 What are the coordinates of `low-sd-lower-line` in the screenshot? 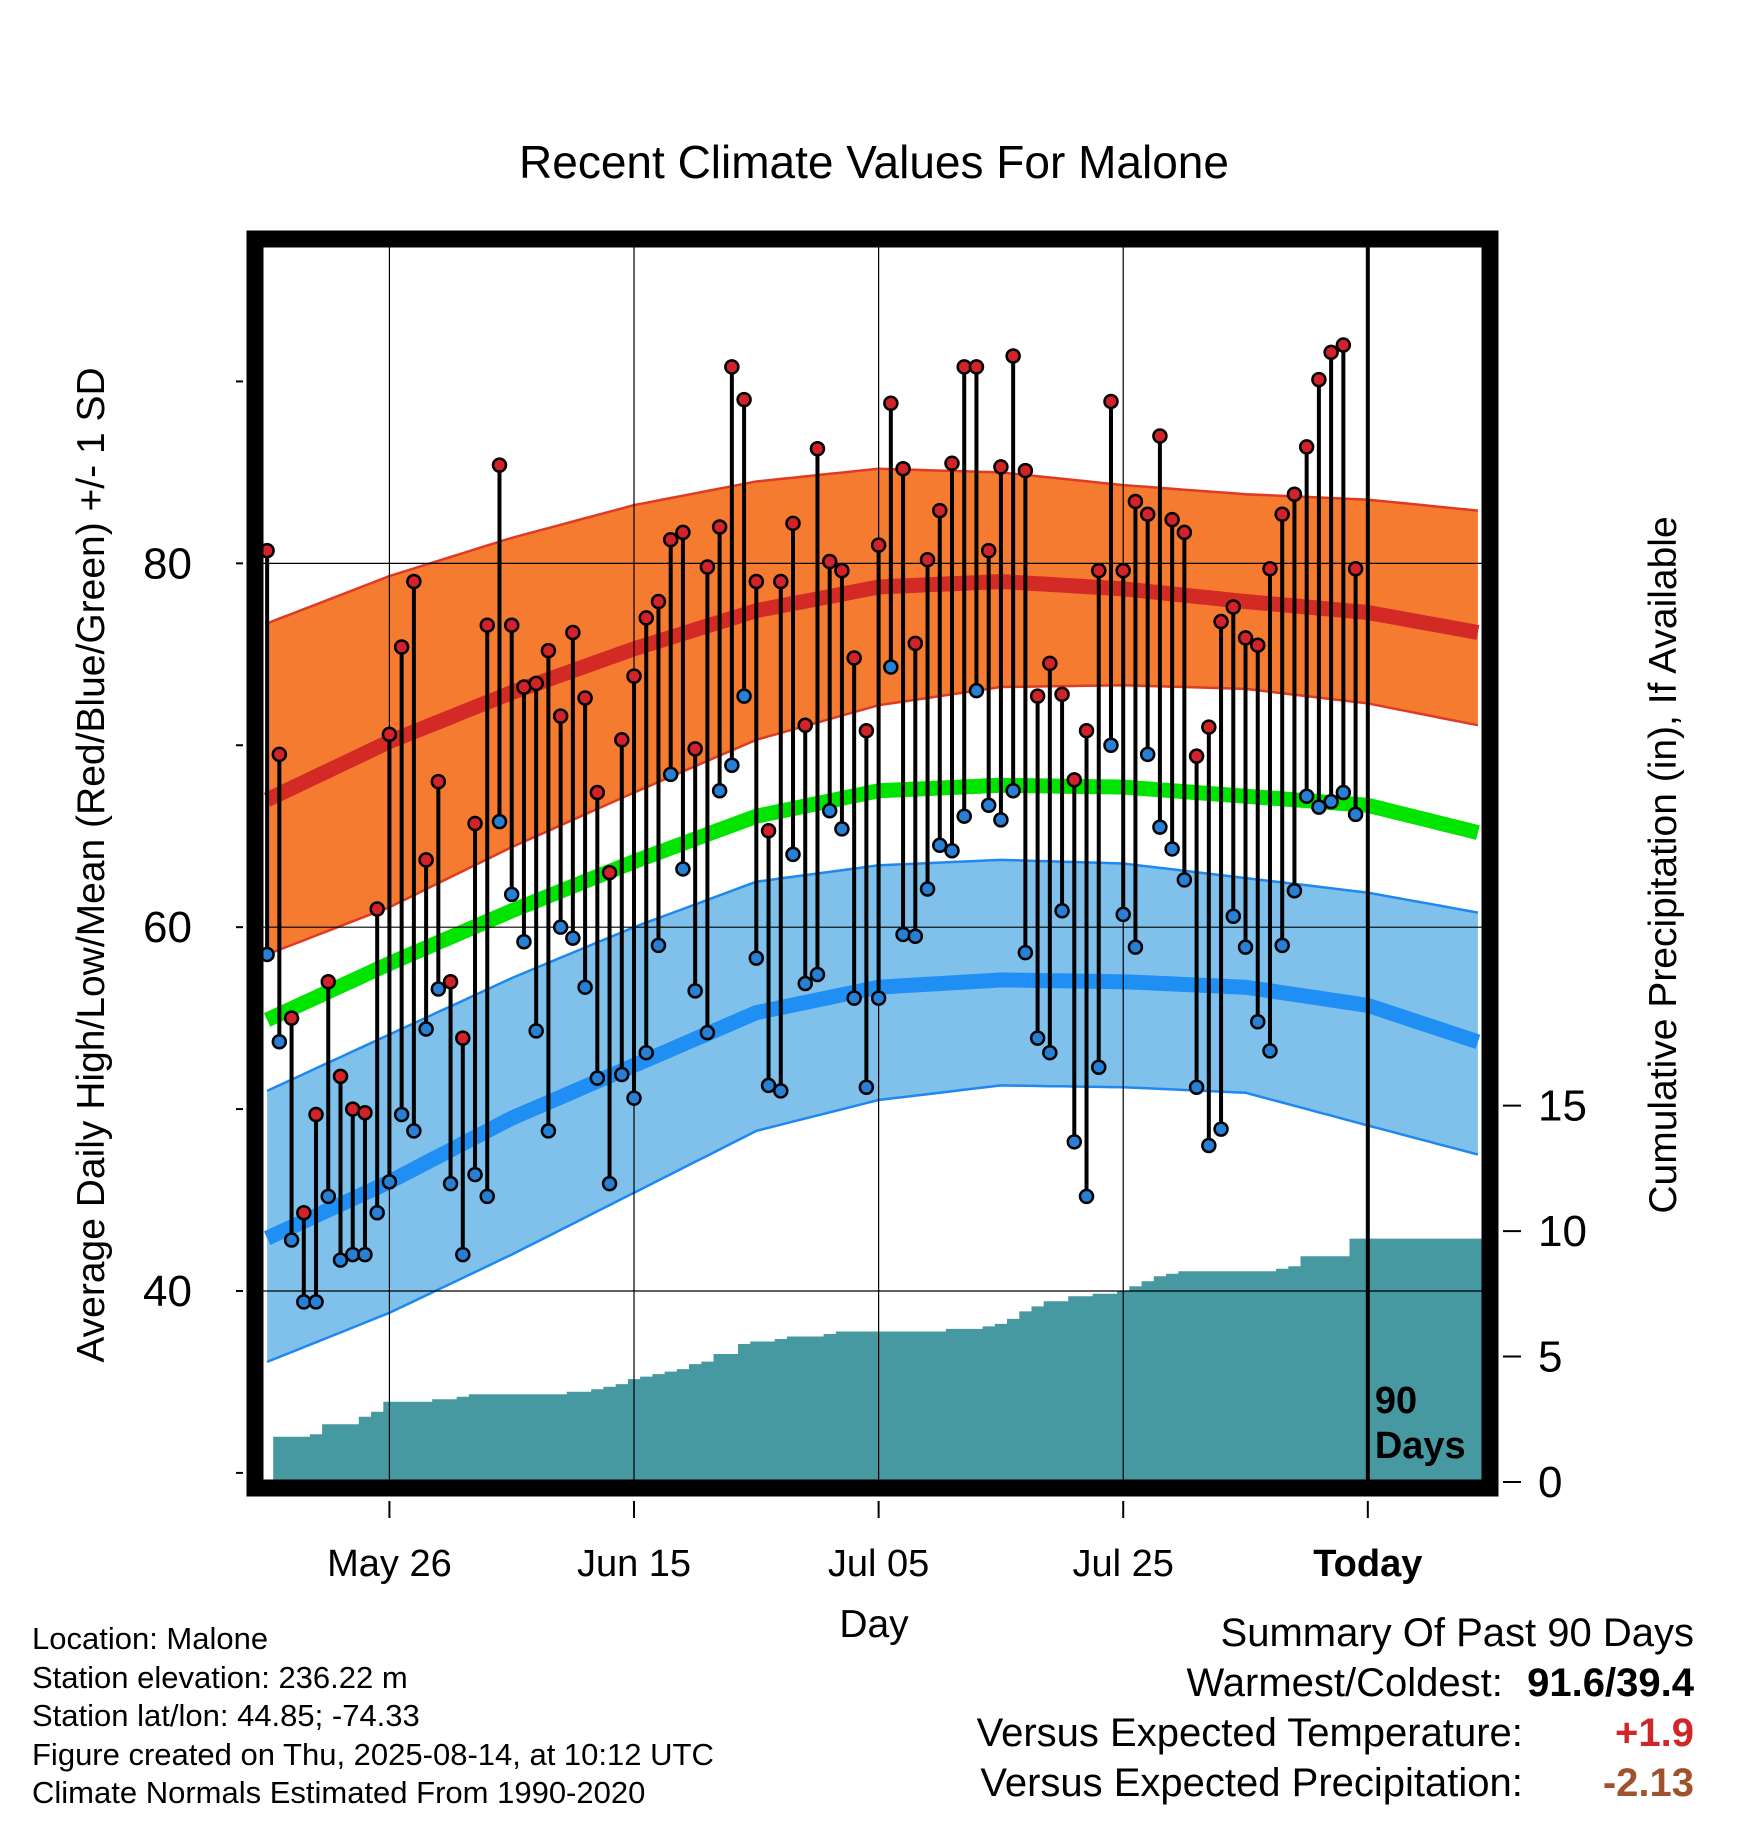 It's located at (872, 1224).